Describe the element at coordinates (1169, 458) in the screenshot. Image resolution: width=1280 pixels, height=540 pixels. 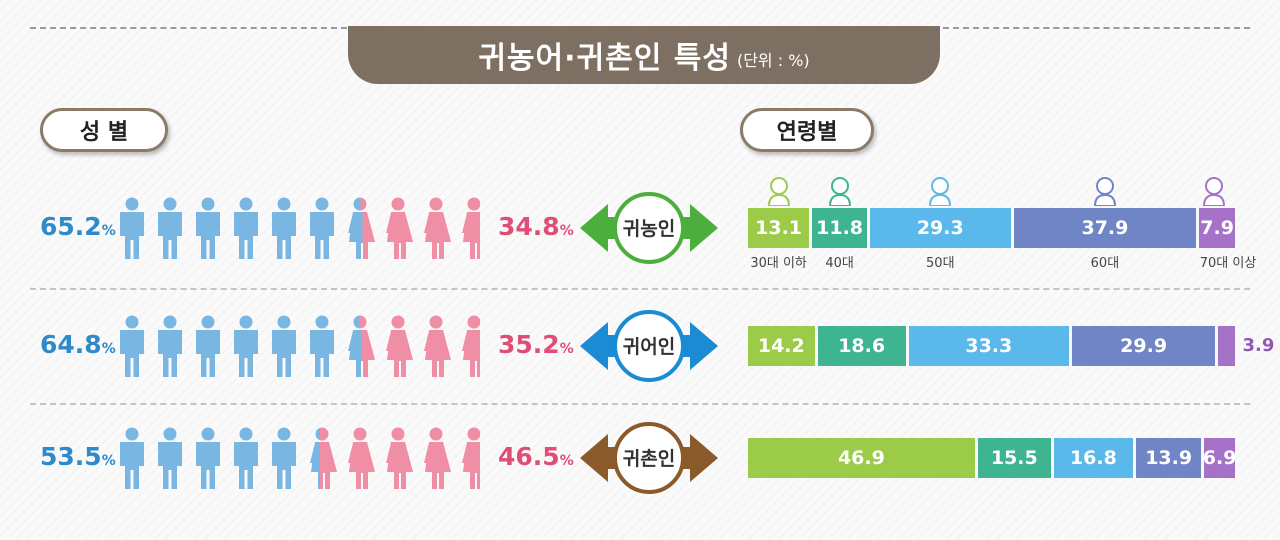
I see `age-segment: 13.9` at that location.